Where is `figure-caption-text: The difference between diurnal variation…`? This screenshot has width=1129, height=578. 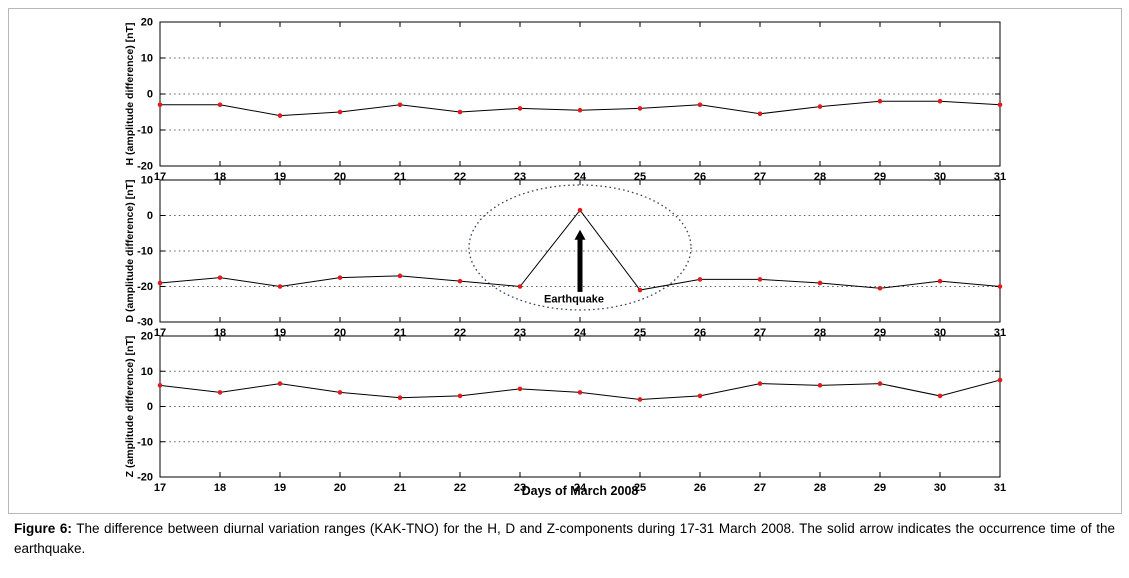
figure-caption-text: The difference between diurnal variation… is located at coordinates (564, 538).